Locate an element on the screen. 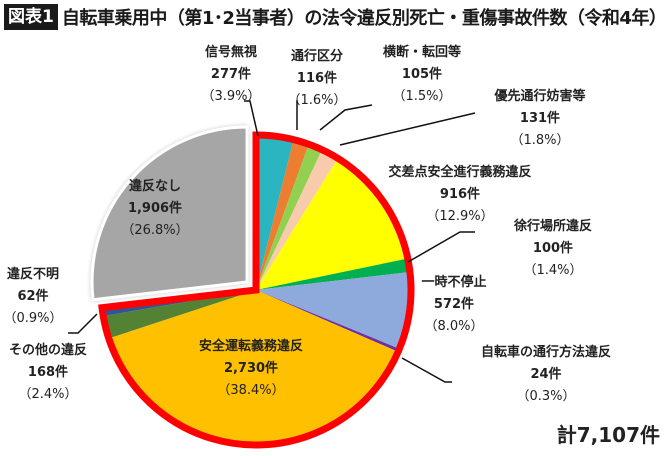 This screenshot has height=456, width=670. label-name: その他の違反 is located at coordinates (47, 350).